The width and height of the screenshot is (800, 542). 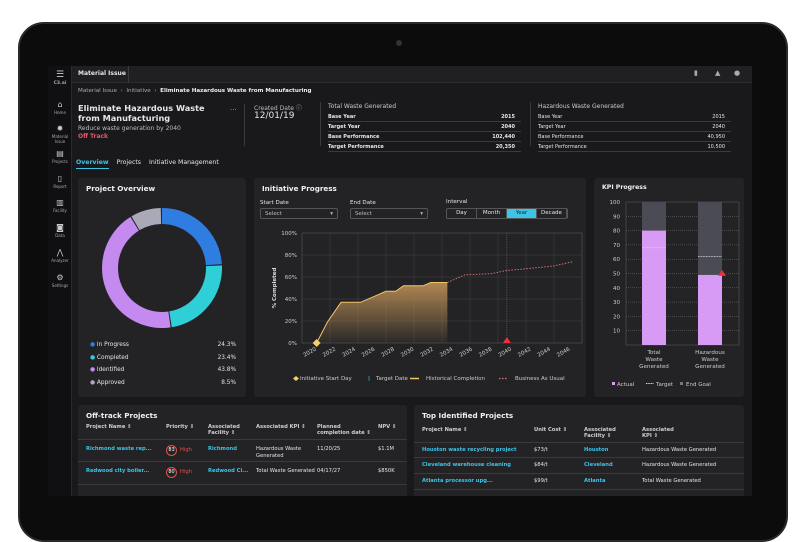 What do you see at coordinates (596, 450) in the screenshot?
I see `facility-link: Houston` at bounding box center [596, 450].